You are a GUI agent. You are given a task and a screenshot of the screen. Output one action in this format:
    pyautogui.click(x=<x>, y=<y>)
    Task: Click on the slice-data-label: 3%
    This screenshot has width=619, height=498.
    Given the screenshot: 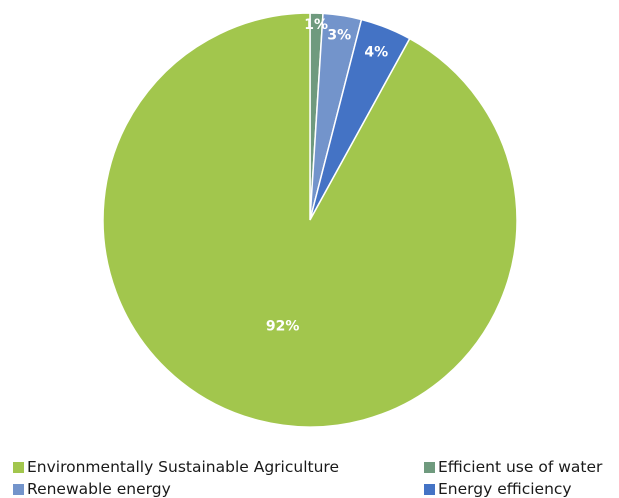 What is the action you would take?
    pyautogui.click(x=339, y=35)
    